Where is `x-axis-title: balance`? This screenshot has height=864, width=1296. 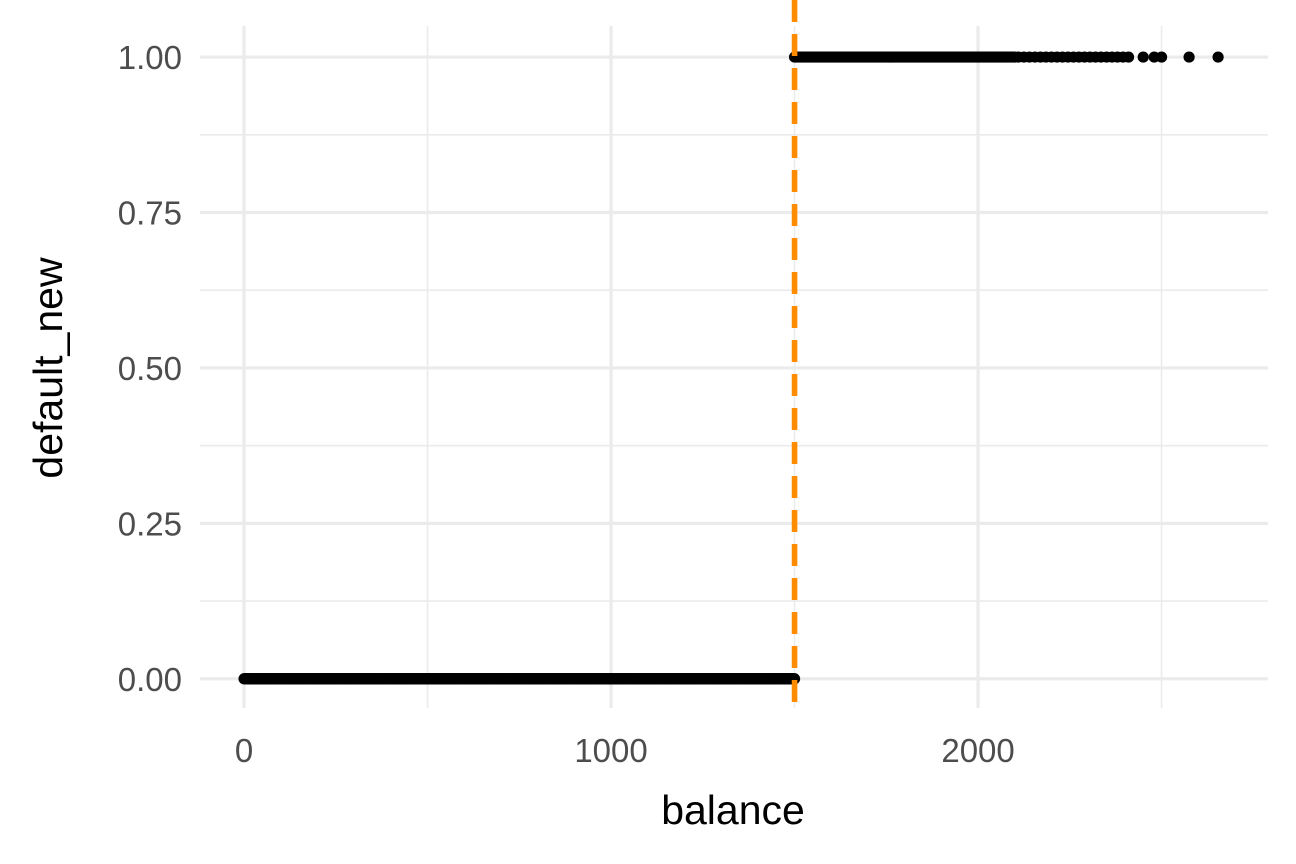 x-axis-title: balance is located at coordinates (733, 810).